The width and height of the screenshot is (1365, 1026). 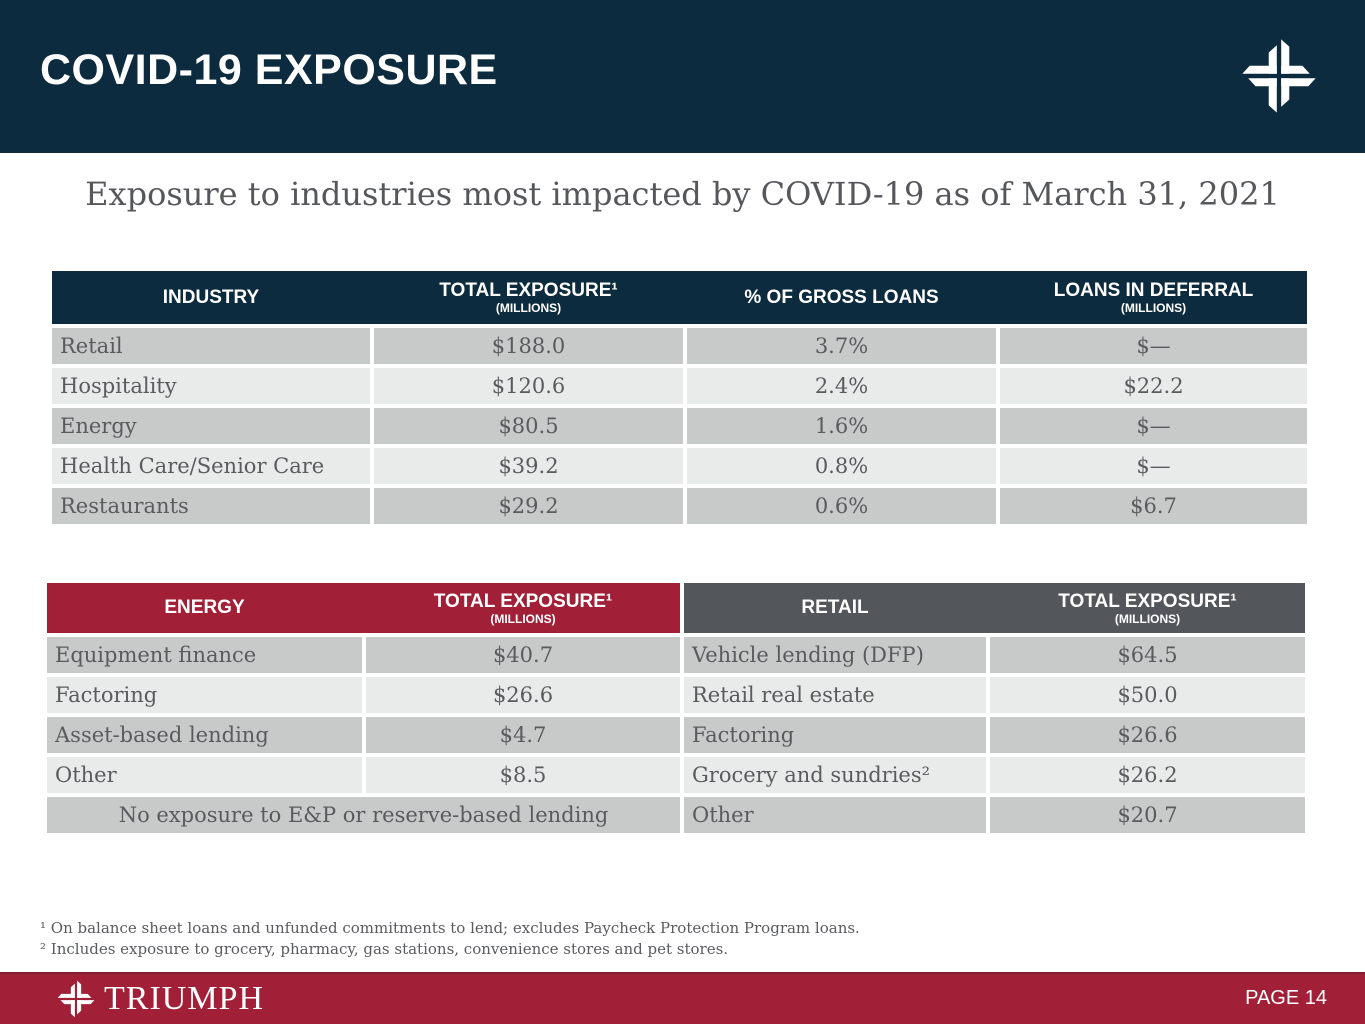 I want to click on table-cell-total-exposure: $80.5, so click(x=528, y=426).